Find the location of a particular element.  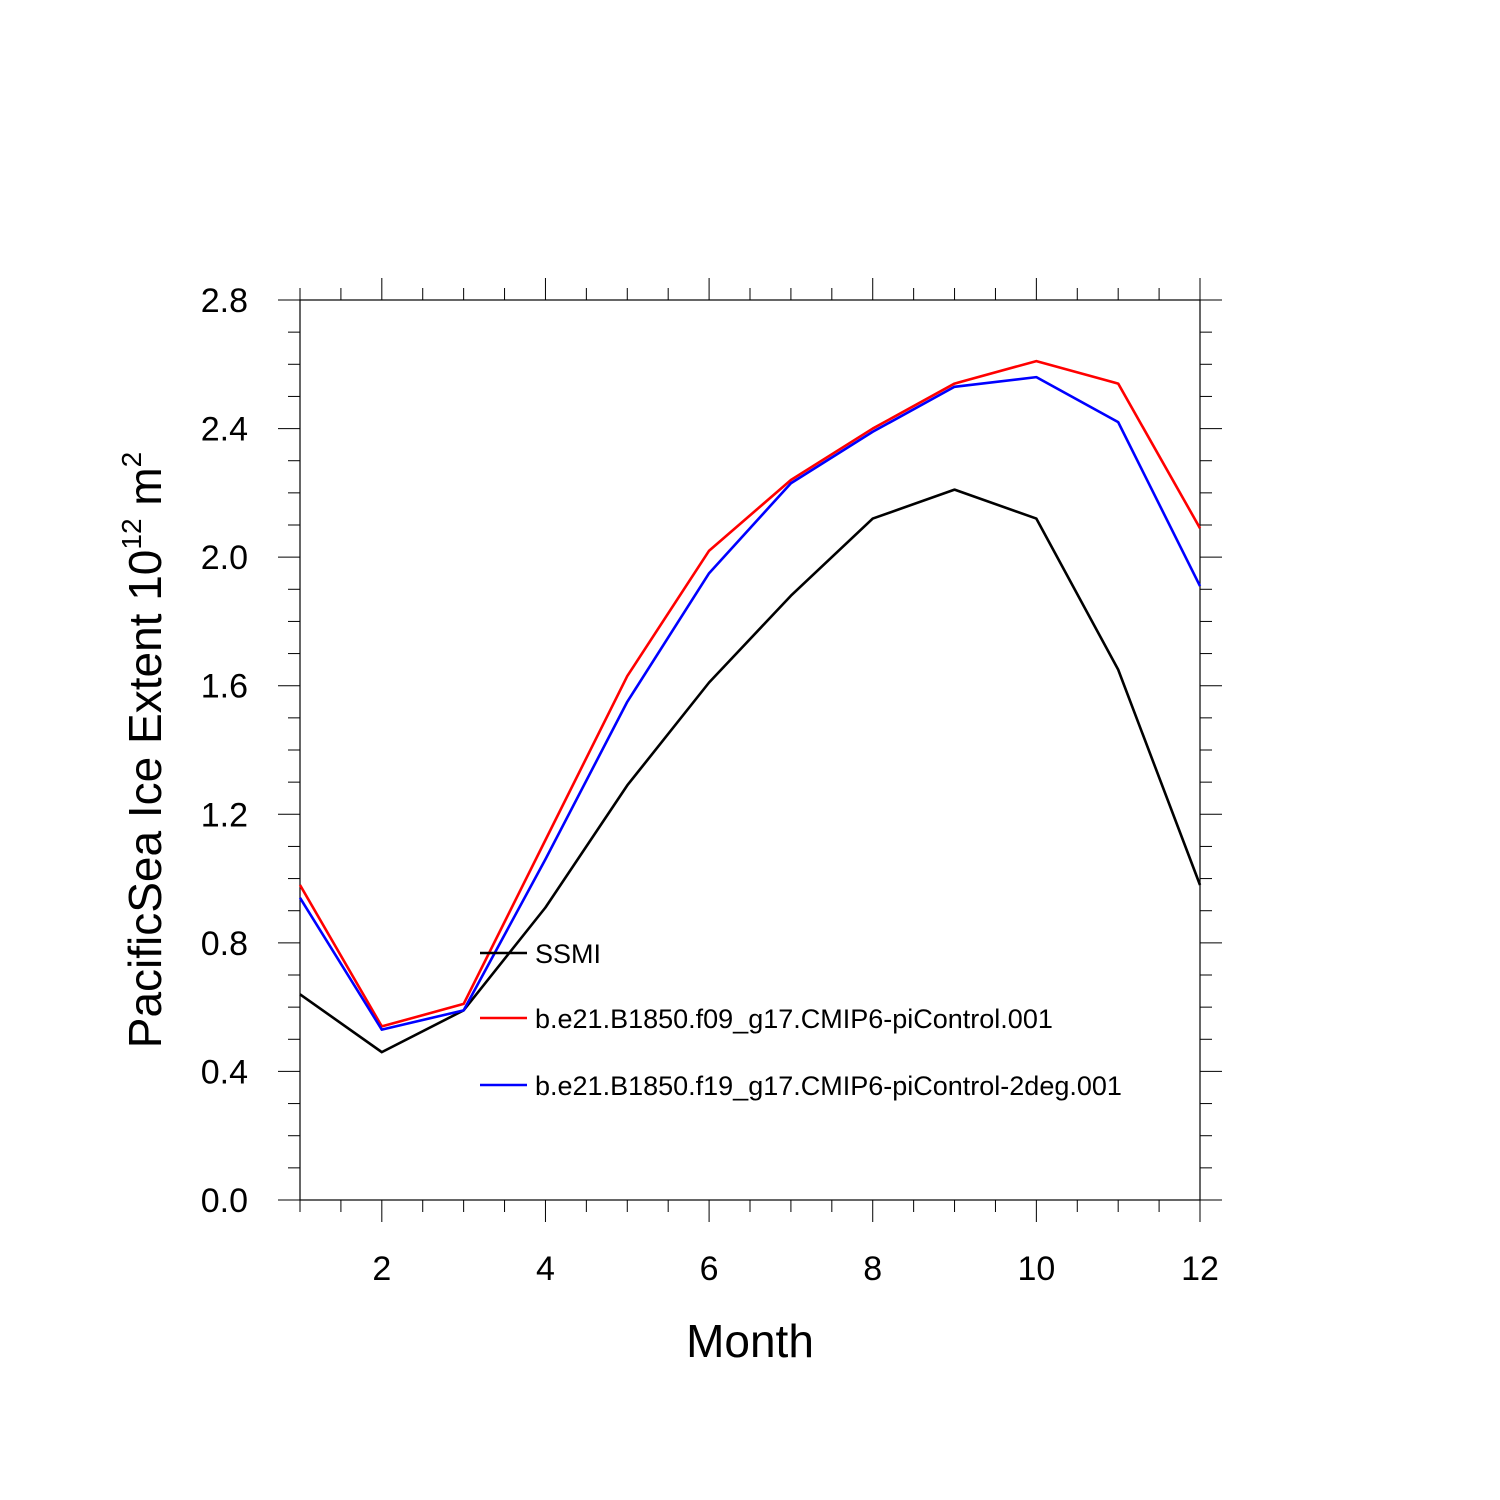

y-tick-label: 2.0 is located at coordinates (224, 558).